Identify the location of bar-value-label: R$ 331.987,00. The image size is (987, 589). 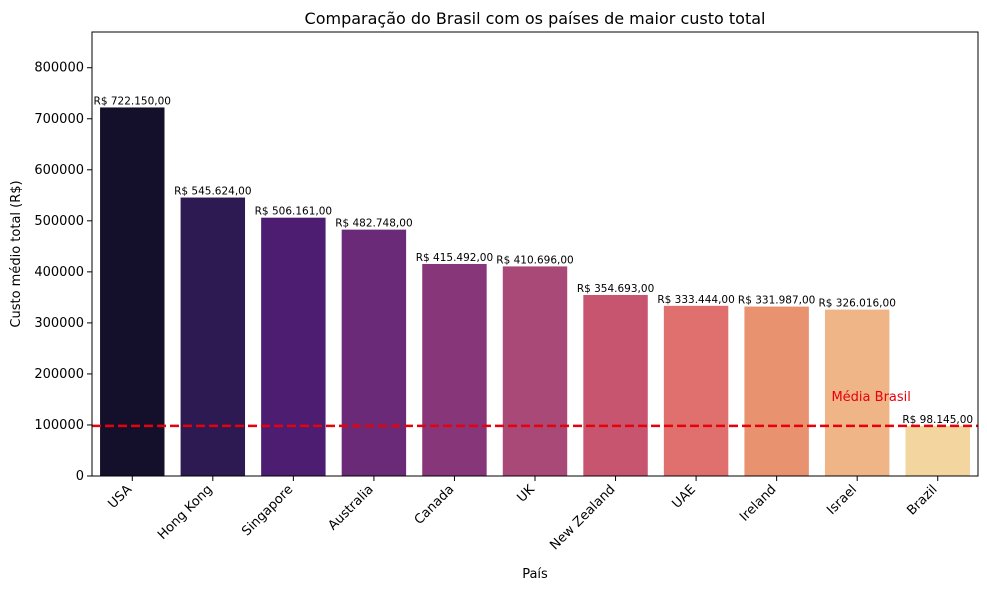
(776, 301).